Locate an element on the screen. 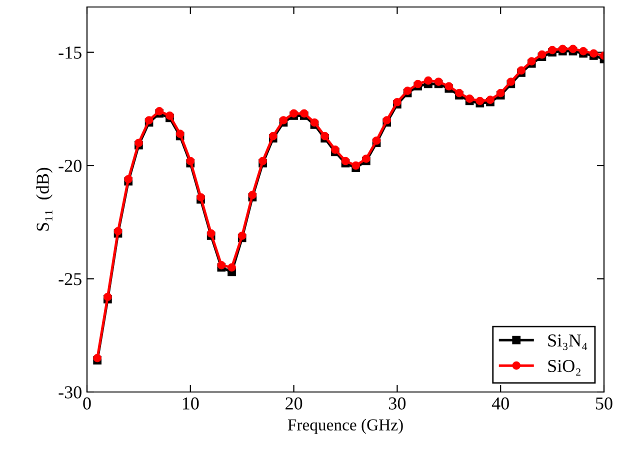 This screenshot has height=461, width=618. x-axis-title: Frequence (GHz) is located at coordinates (345, 426).